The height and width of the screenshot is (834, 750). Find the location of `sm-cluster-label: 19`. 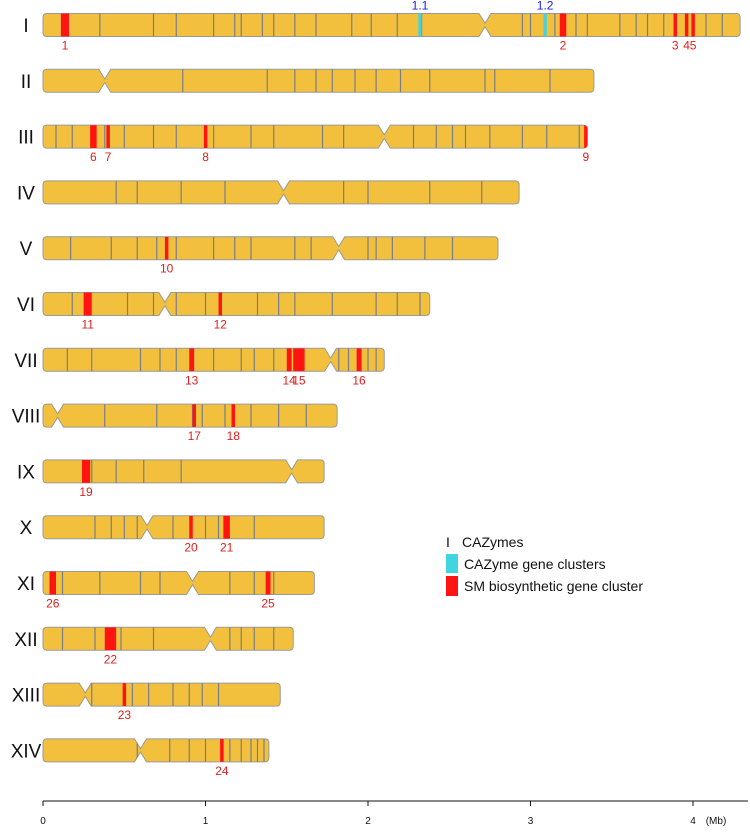

sm-cluster-label: 19 is located at coordinates (86, 492).